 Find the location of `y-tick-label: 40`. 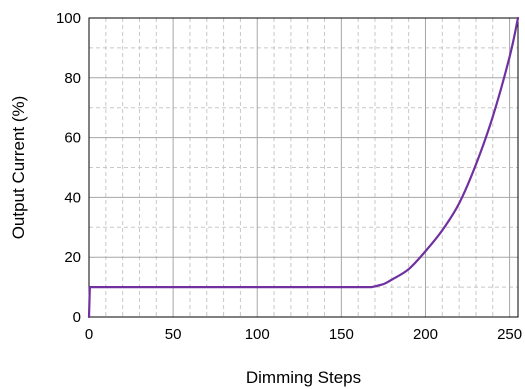

y-tick-label: 40 is located at coordinates (72, 197).